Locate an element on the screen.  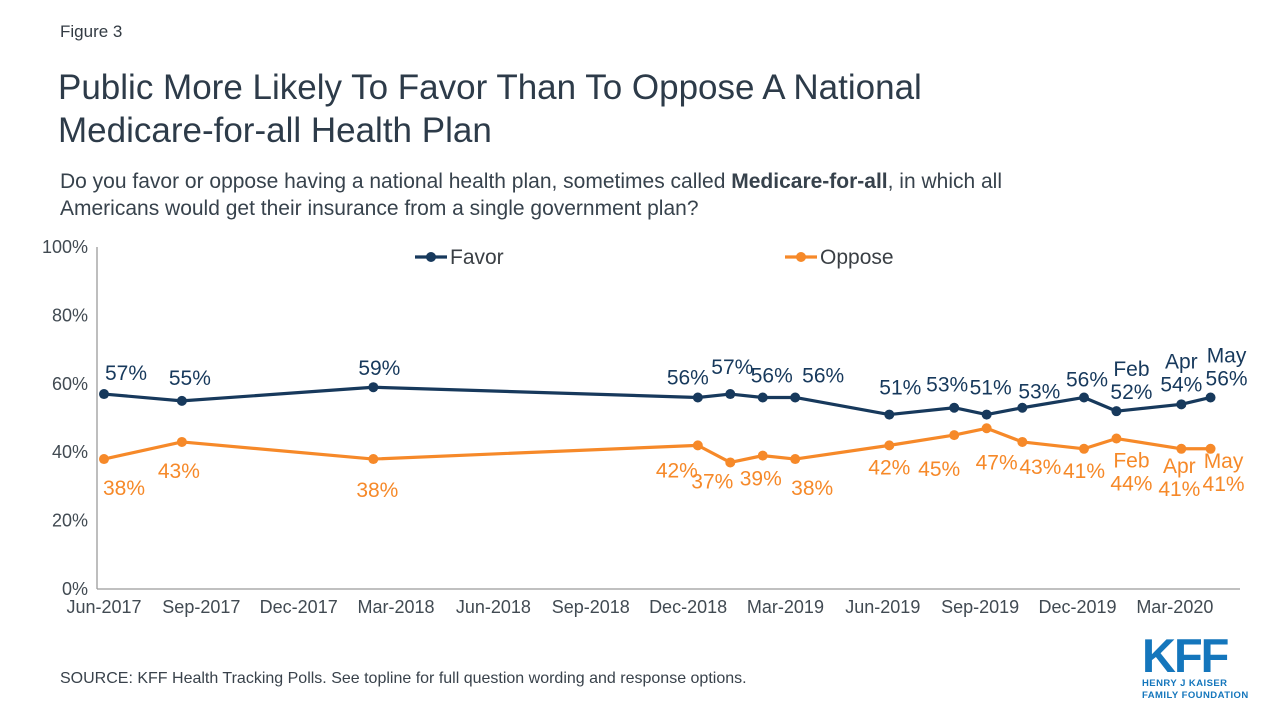
oppose-point-label: 45% is located at coordinates (939, 469).